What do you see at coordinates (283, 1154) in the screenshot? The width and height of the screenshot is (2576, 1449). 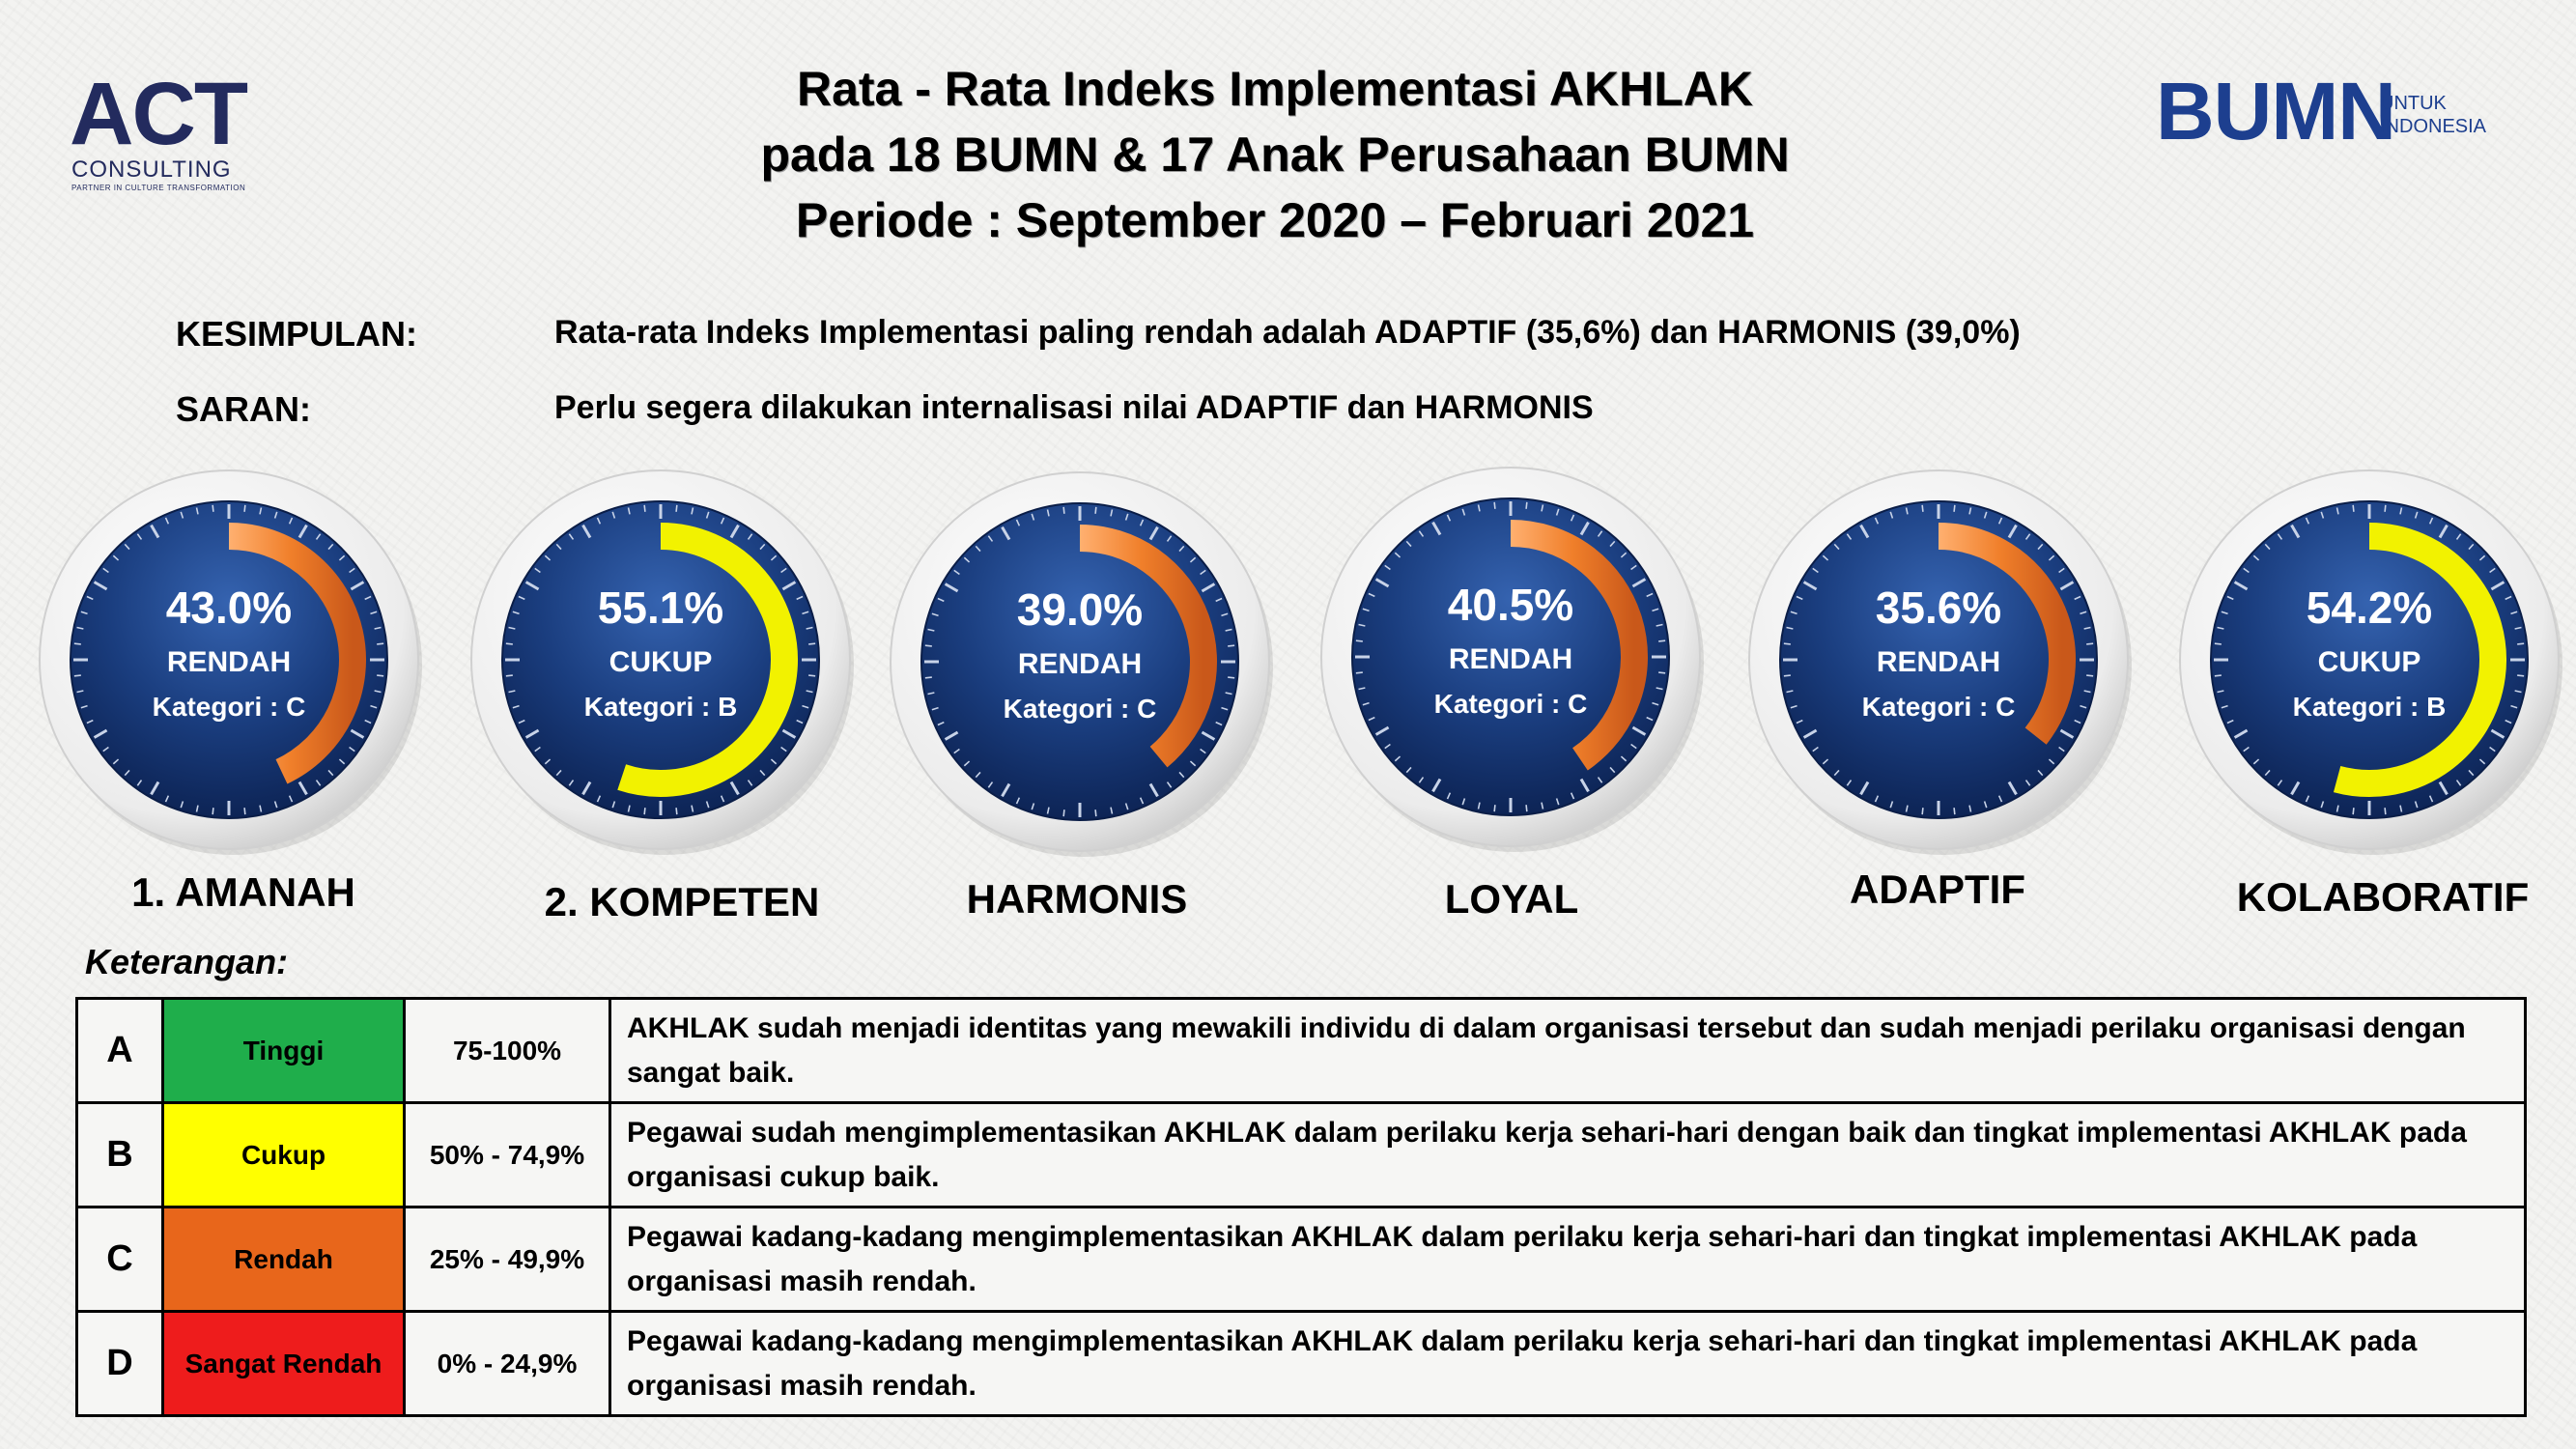 I see `legend-category: Cukup` at bounding box center [283, 1154].